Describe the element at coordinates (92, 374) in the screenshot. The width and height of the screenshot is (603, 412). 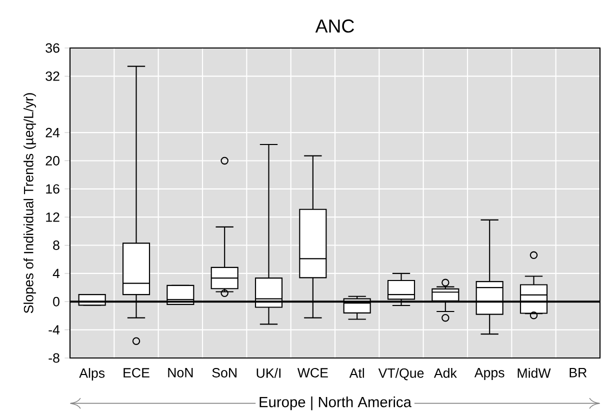
I see `x-tick-label: Alps` at that location.